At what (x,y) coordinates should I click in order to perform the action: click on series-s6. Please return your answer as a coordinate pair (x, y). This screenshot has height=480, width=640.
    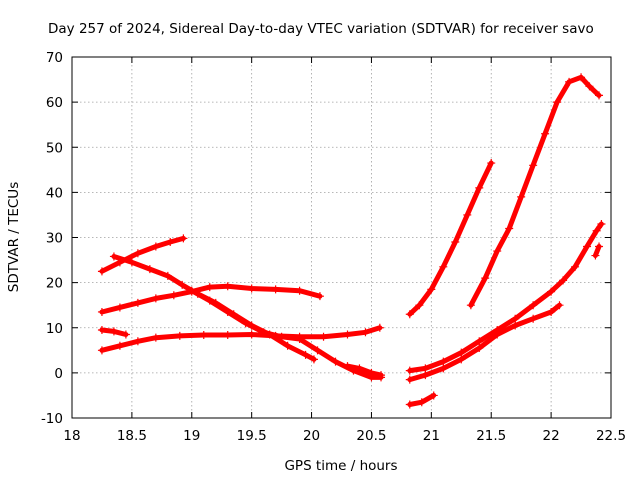
    Looking at the image, I should click on (286, 334).